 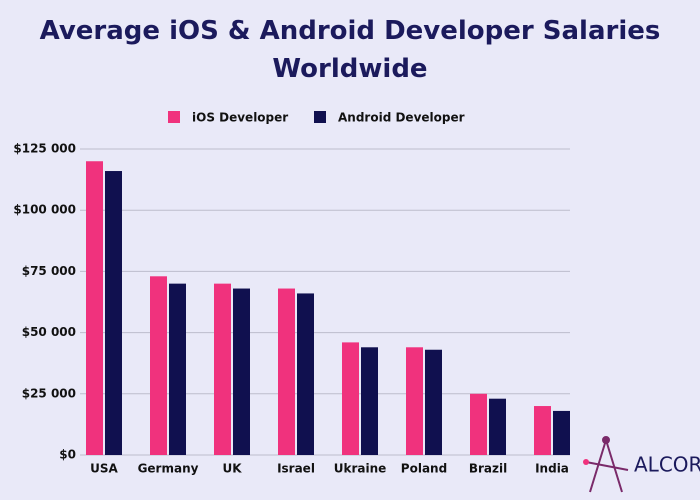 I want to click on y-tick-label: $125 000, so click(x=44, y=149).